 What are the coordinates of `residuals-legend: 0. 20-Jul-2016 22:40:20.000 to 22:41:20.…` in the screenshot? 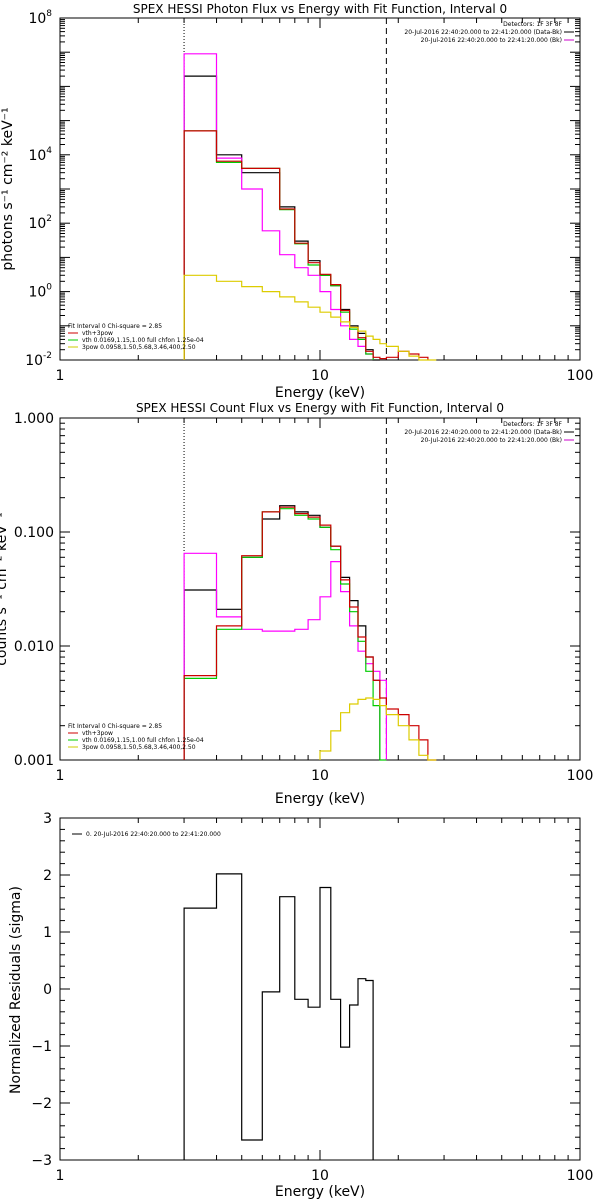 It's located at (146, 834).